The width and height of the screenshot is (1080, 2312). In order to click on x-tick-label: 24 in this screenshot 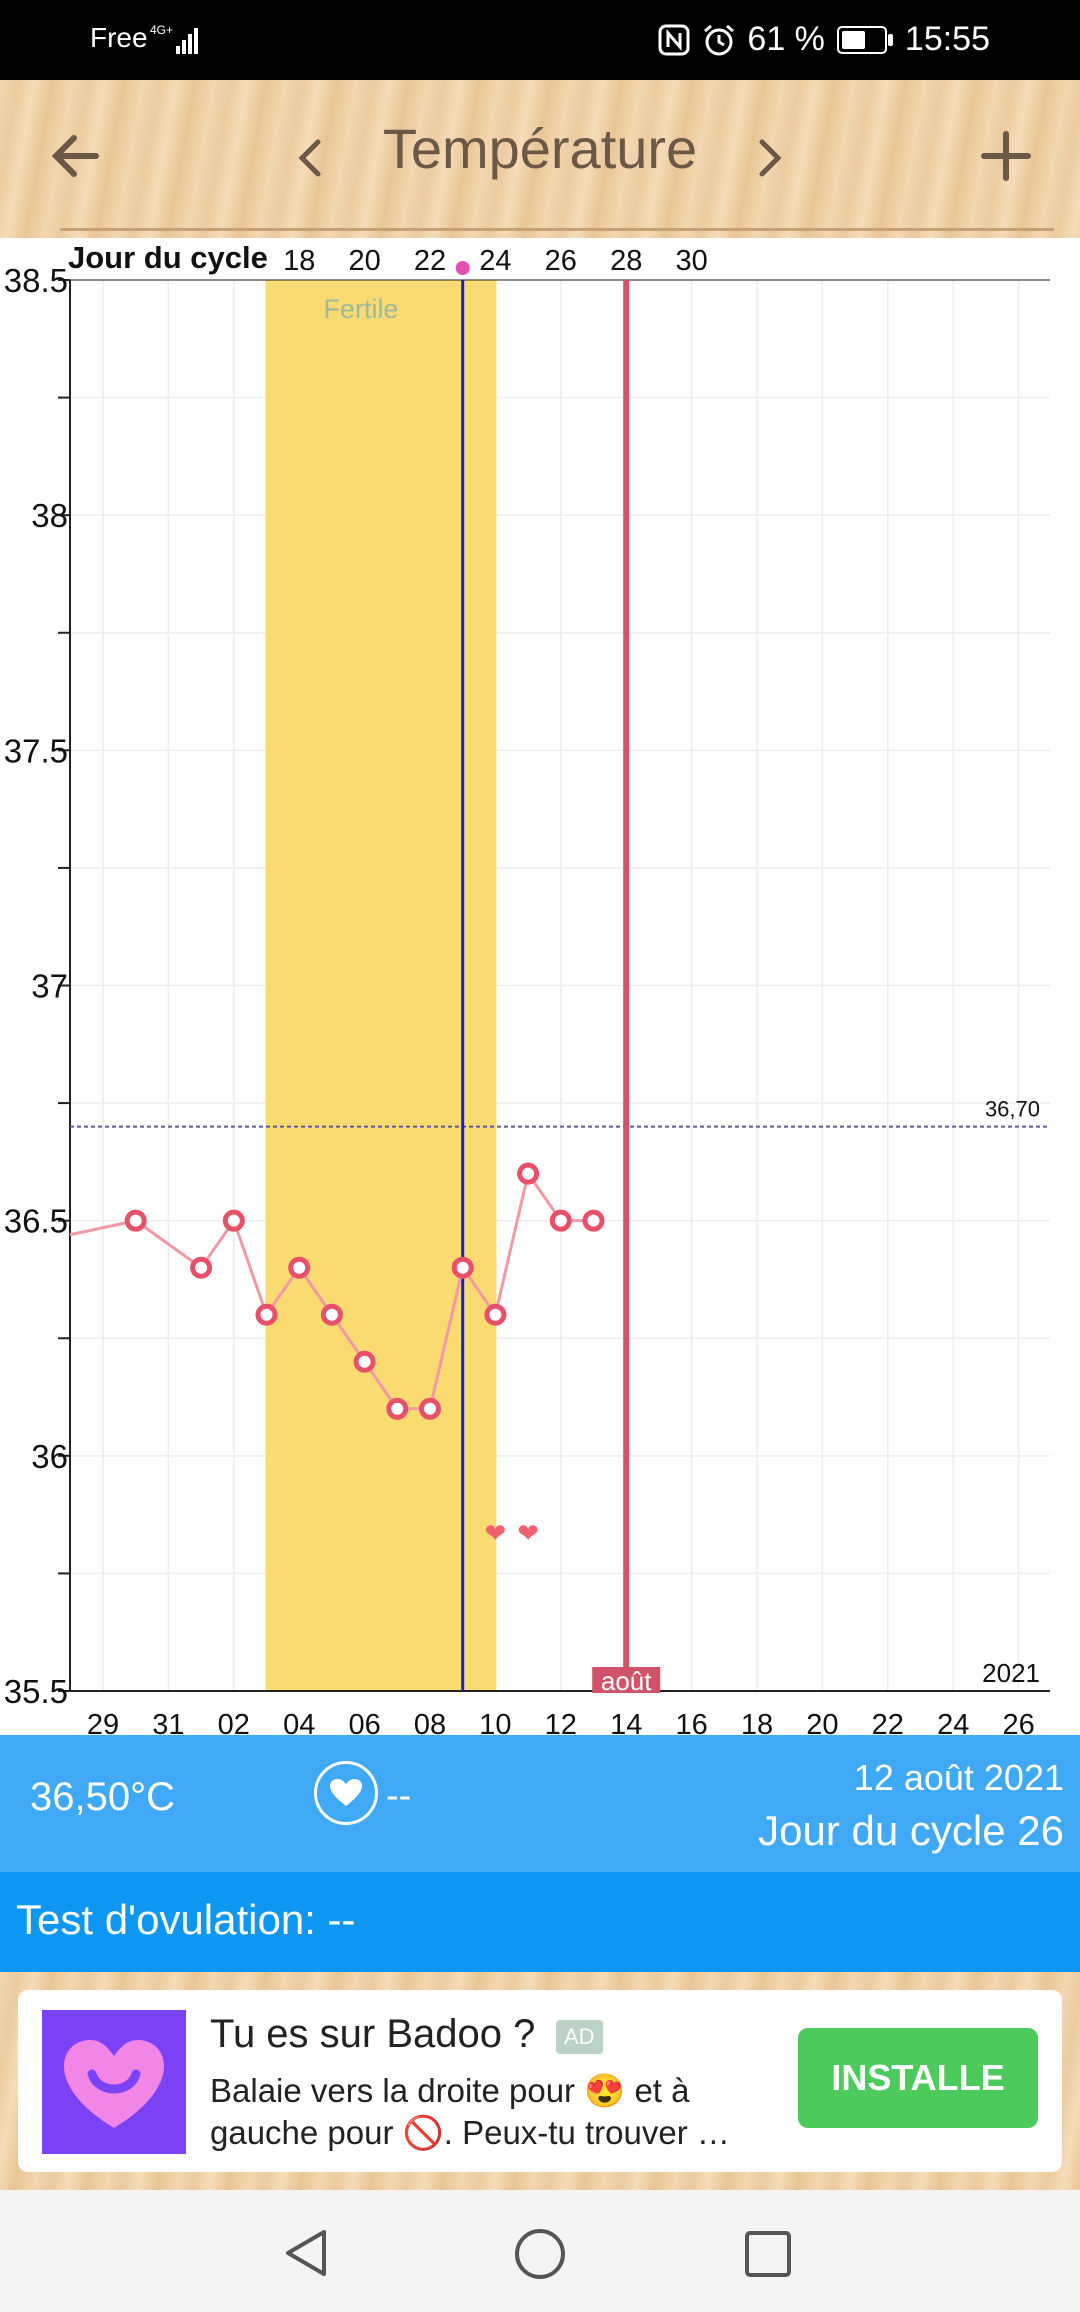, I will do `click(953, 1723)`.